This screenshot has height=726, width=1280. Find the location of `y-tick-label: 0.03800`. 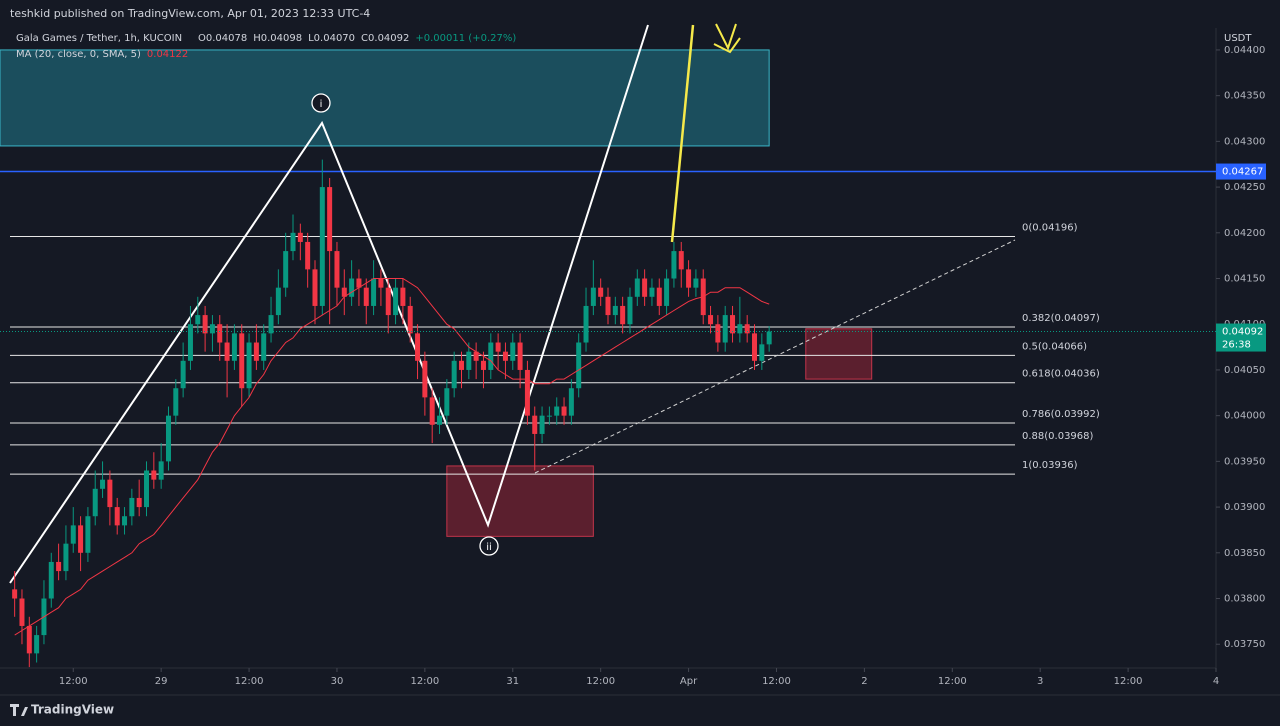

y-tick-label: 0.03800 is located at coordinates (1244, 599).